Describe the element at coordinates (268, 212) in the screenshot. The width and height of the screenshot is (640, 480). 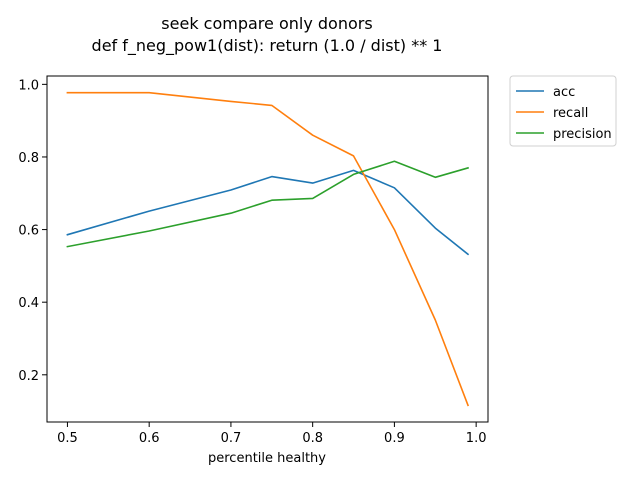
I see `series-line-acc` at that location.